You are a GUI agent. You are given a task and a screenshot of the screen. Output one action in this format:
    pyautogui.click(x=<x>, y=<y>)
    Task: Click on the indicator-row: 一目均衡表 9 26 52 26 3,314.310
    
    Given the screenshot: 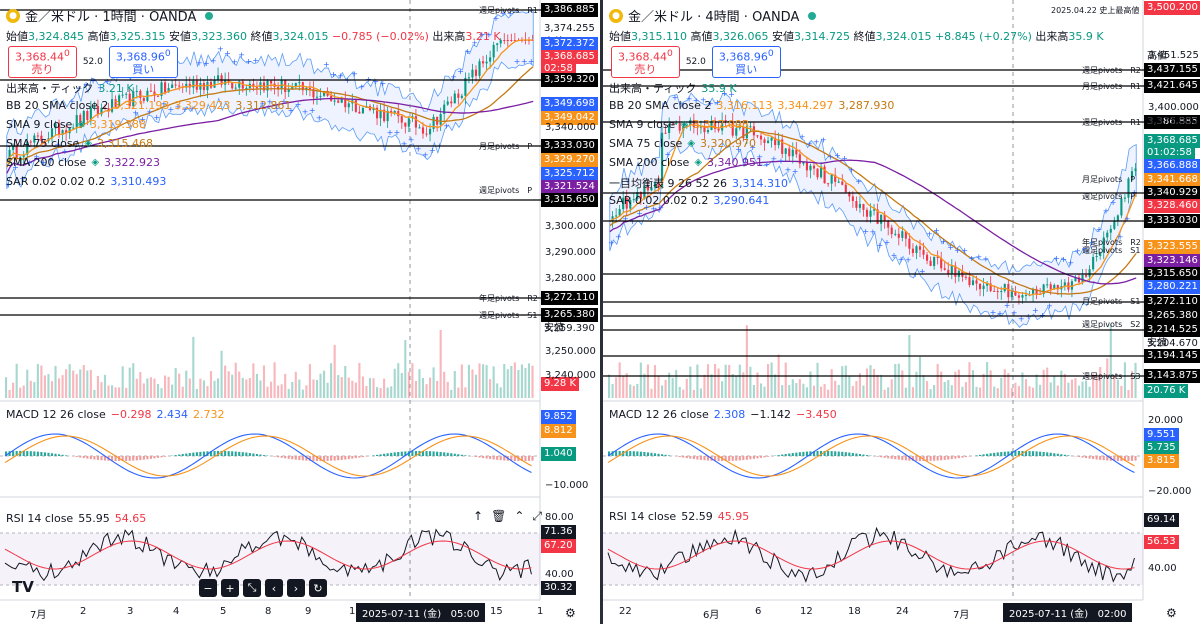 What is the action you would take?
    pyautogui.click(x=698, y=183)
    